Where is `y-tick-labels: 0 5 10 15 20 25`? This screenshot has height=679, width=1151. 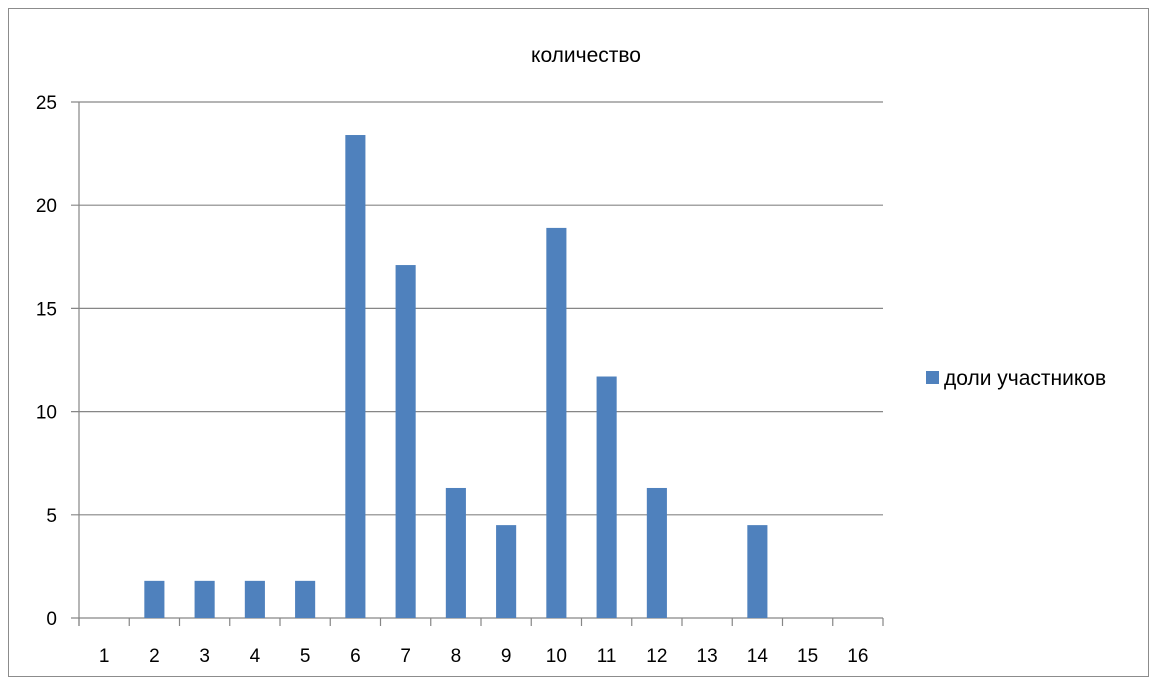 y-tick-labels: 0 5 10 15 20 25 is located at coordinates (46, 361).